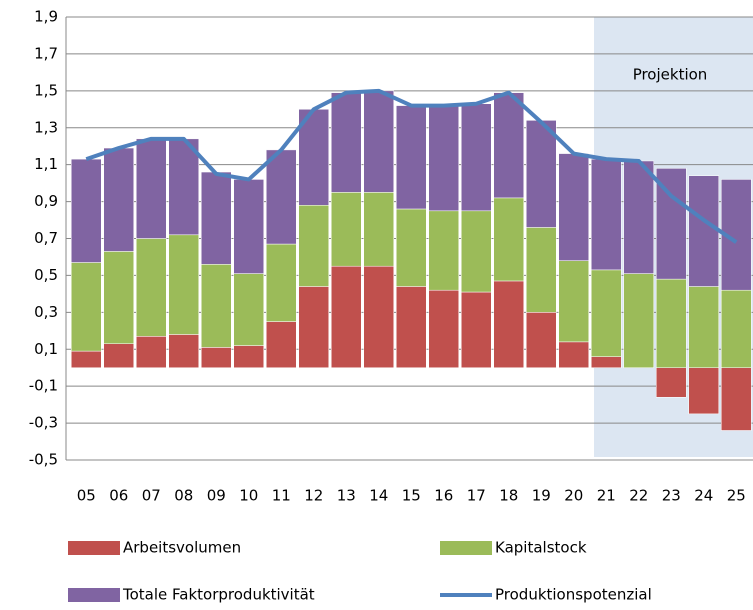 The image size is (753, 610). What do you see at coordinates (736, 496) in the screenshot?
I see `x-tick-label: 25` at bounding box center [736, 496].